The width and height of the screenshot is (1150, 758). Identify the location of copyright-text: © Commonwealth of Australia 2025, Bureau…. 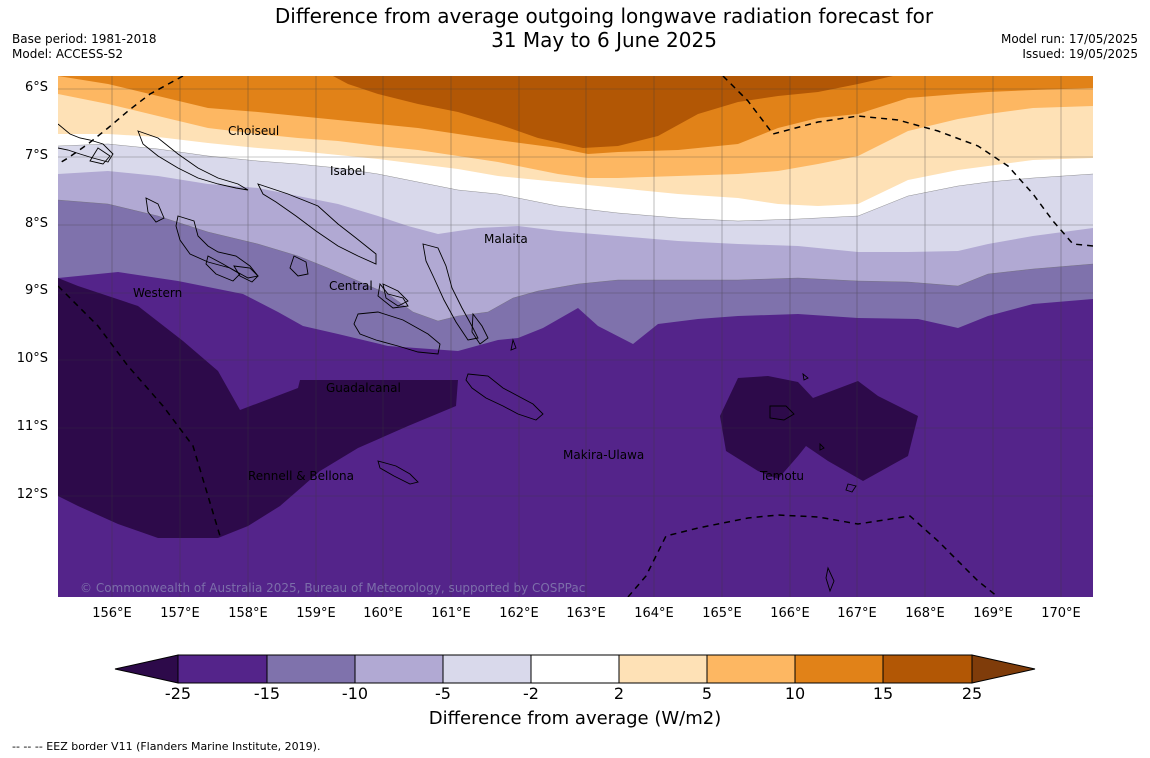
(332, 588).